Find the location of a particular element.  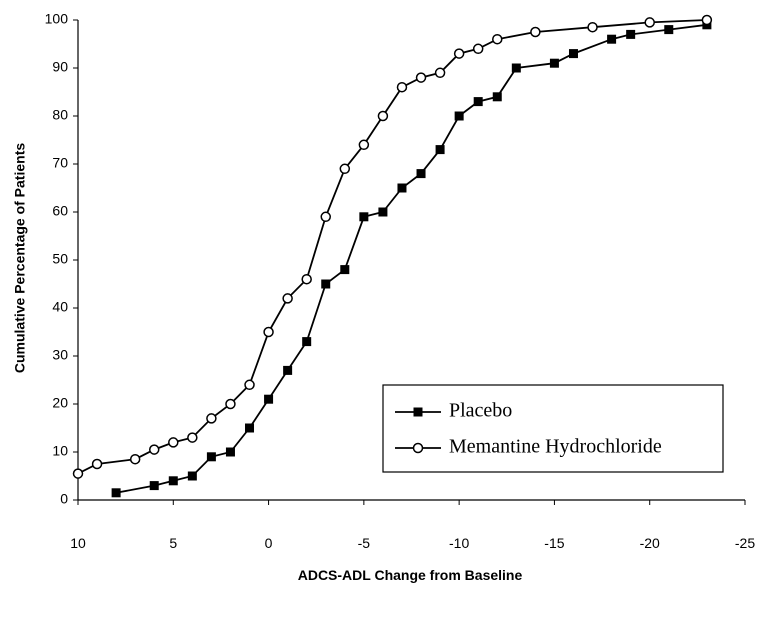

y-tick-label: 70 is located at coordinates (60, 163).